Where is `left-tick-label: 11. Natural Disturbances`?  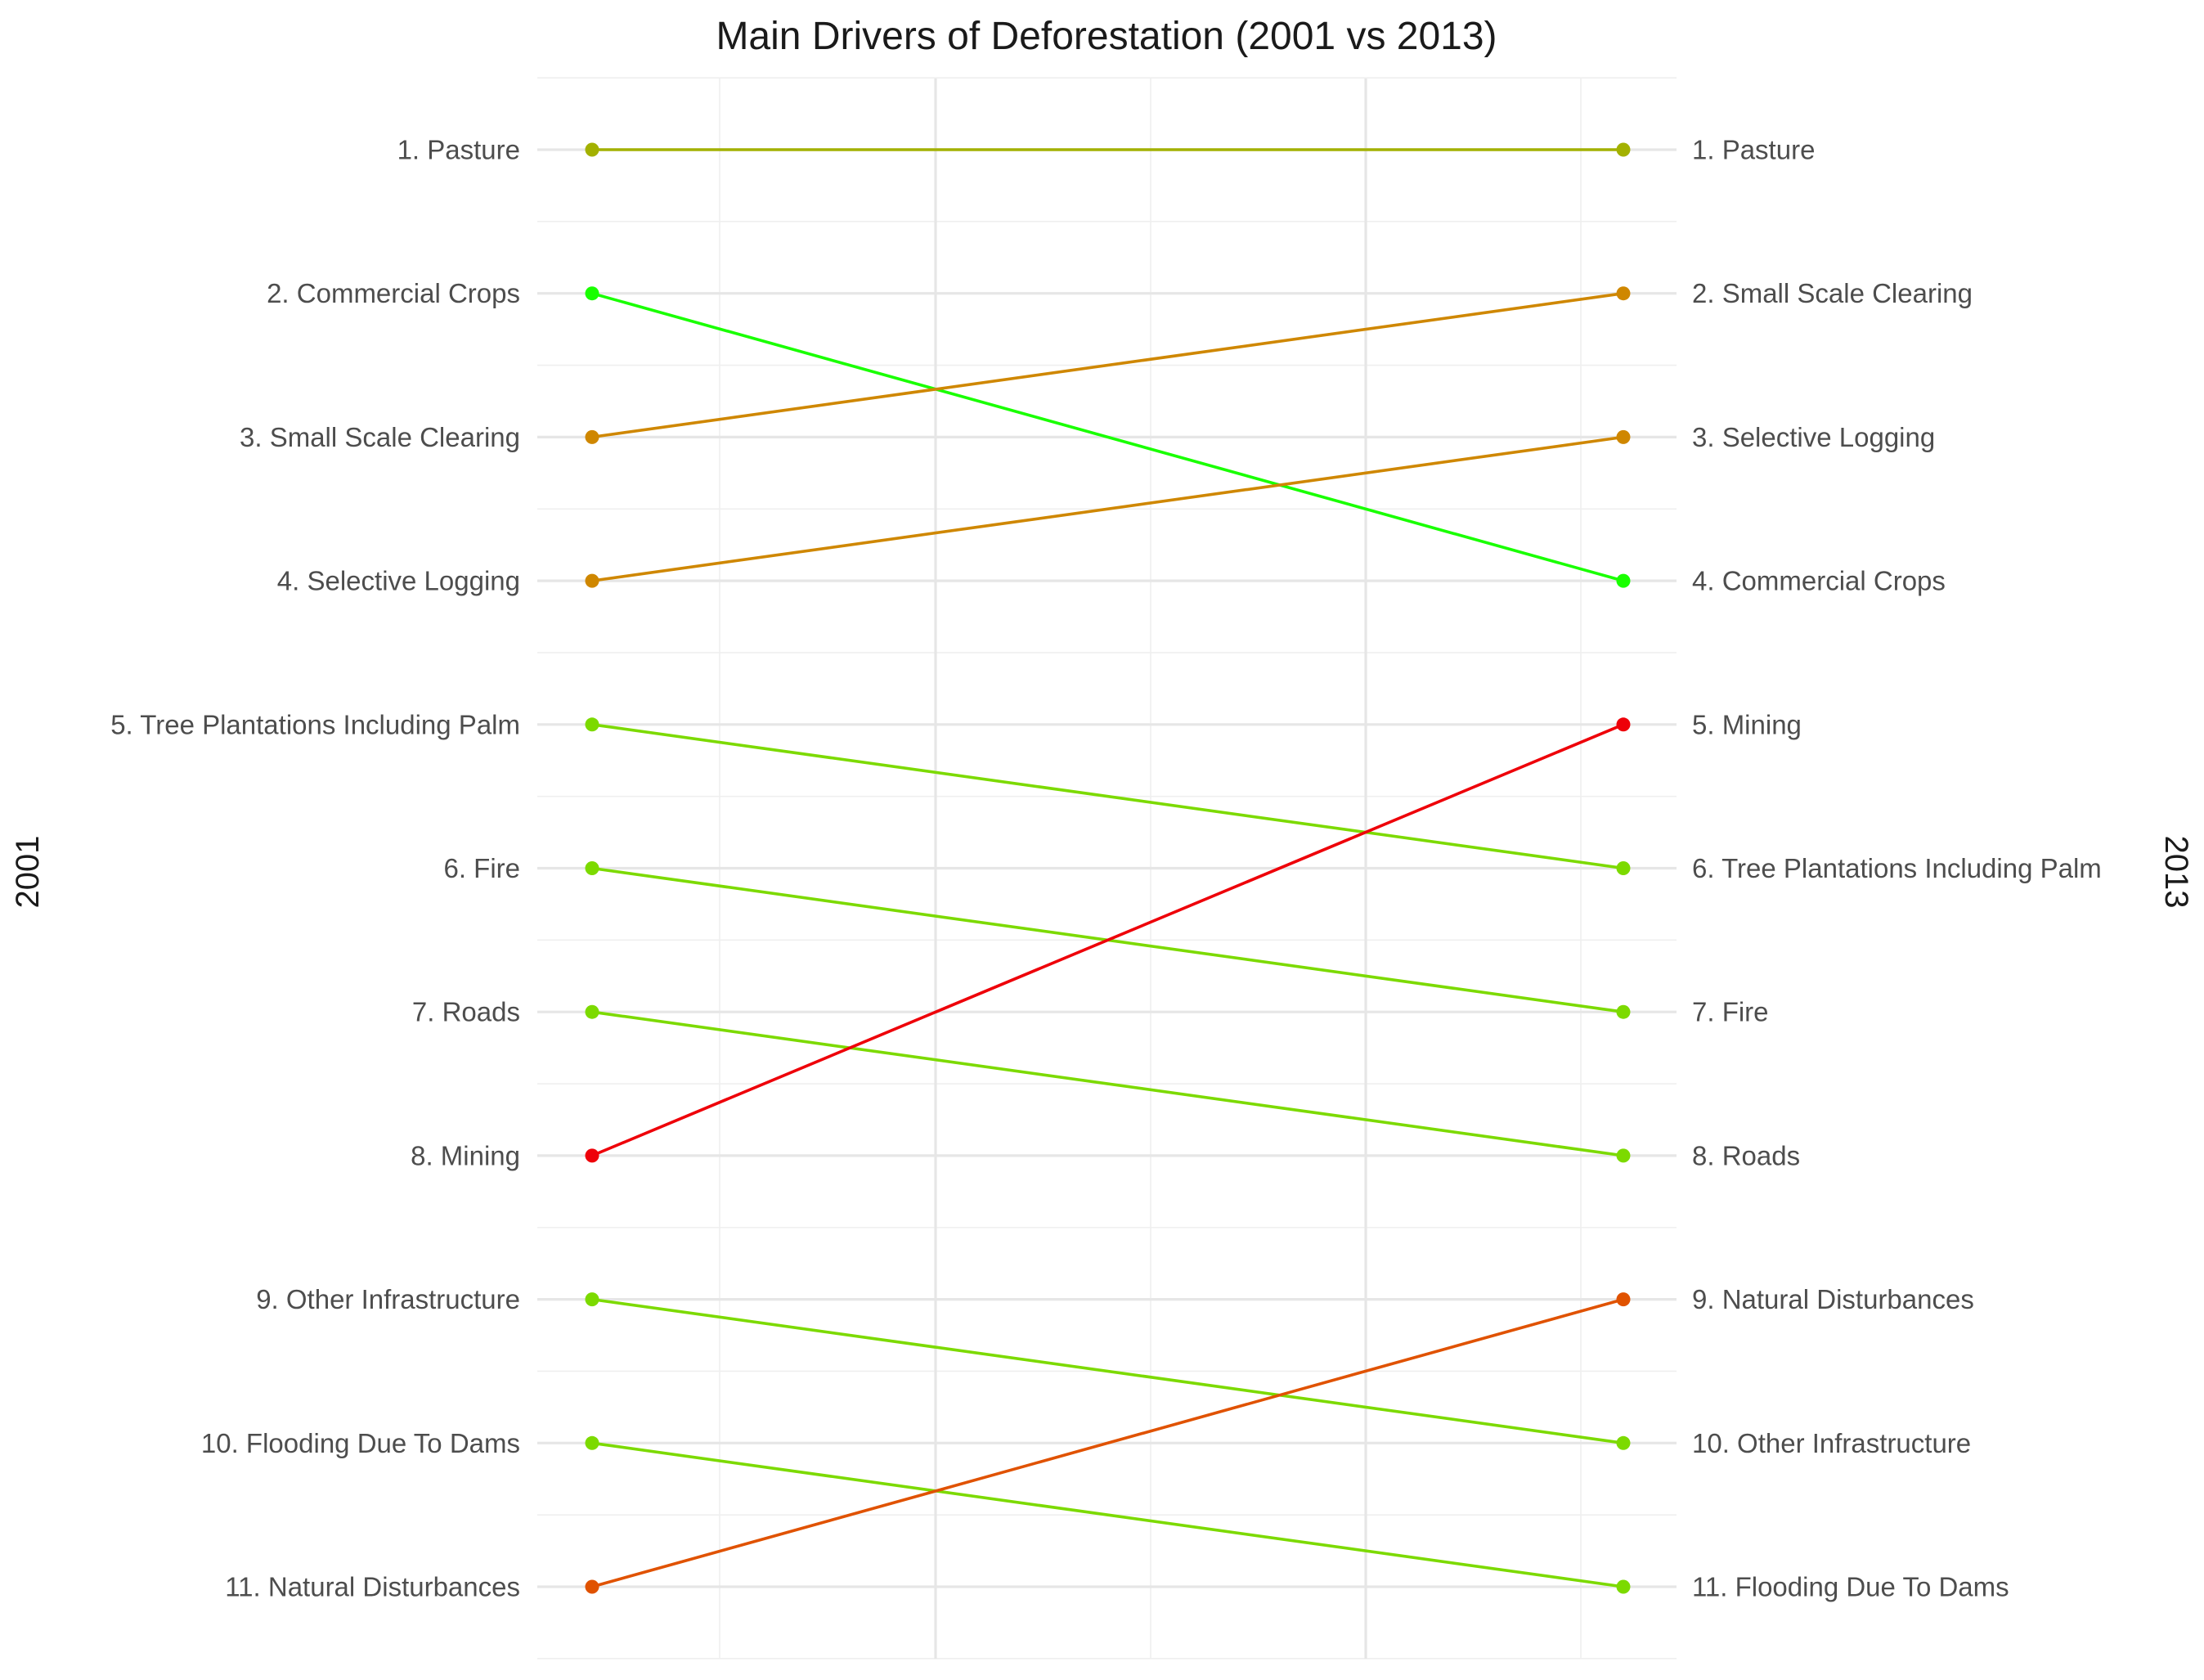 left-tick-label: 11. Natural Disturbances is located at coordinates (372, 1587).